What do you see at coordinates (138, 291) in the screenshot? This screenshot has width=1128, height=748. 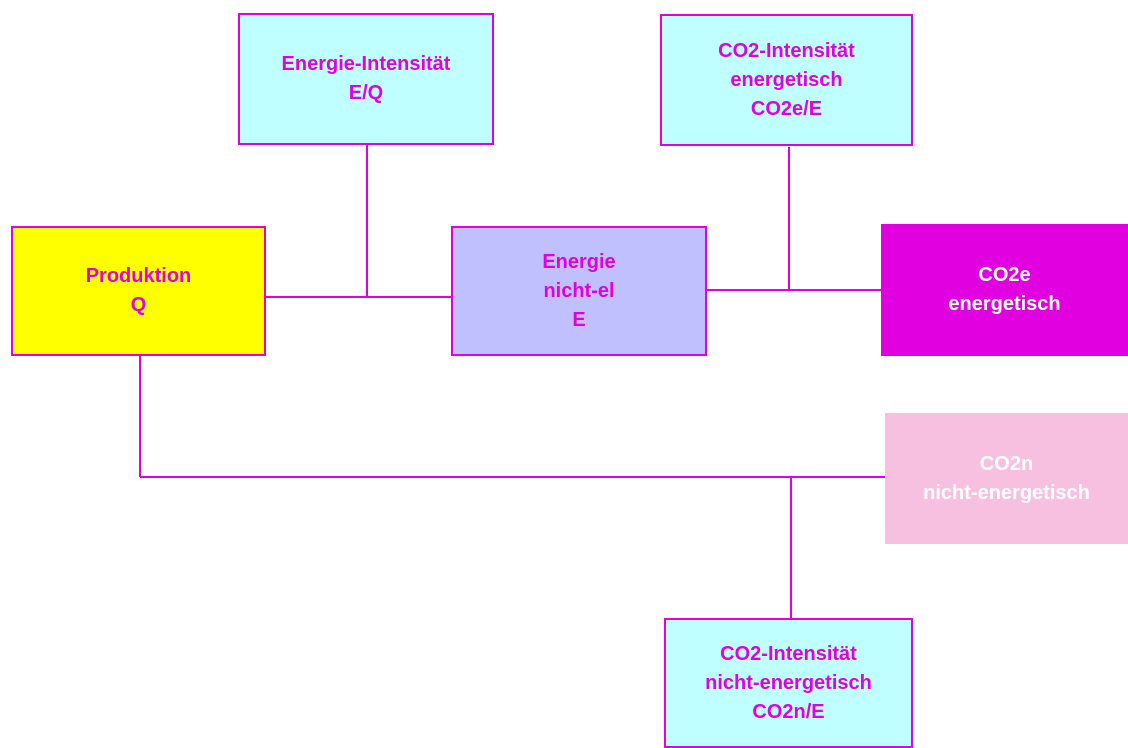 I see `node: Produktion Q` at bounding box center [138, 291].